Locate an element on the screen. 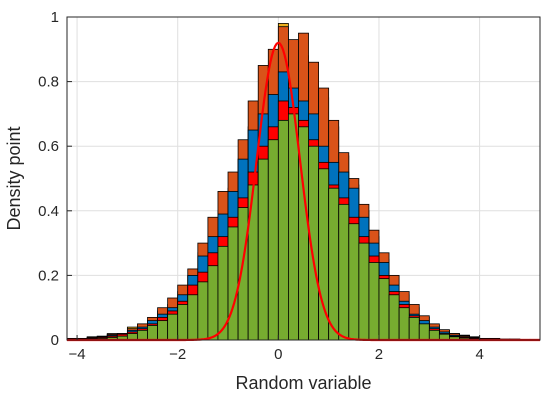 Image resolution: width=550 pixels, height=400 pixels. y-tick-label: 1 is located at coordinates (55, 17).